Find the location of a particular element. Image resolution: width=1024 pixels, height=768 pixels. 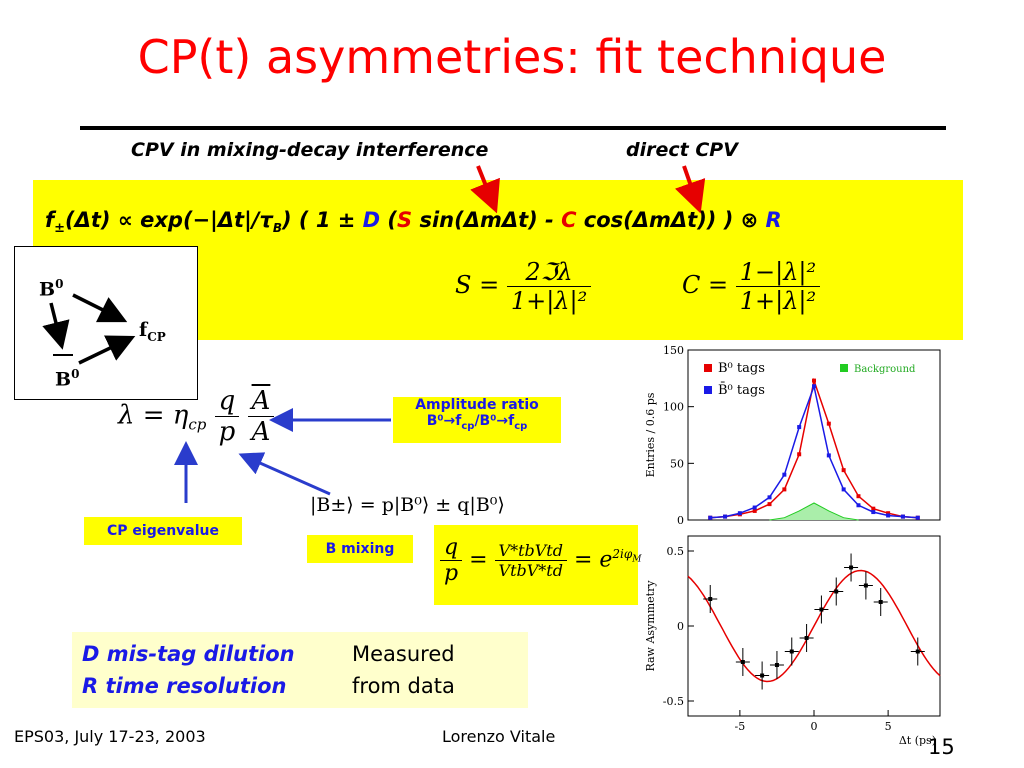

legend-label: Background is located at coordinates (885, 369).